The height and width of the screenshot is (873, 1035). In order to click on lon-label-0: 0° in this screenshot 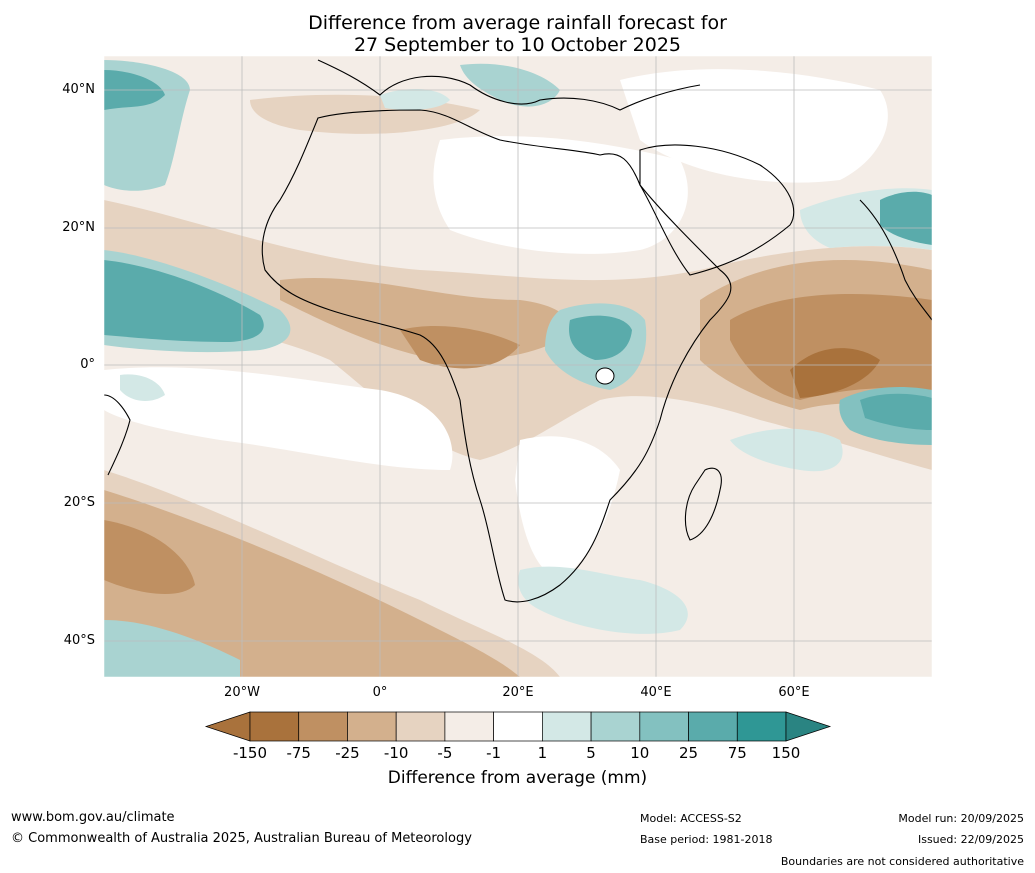, I will do `click(380, 692)`.